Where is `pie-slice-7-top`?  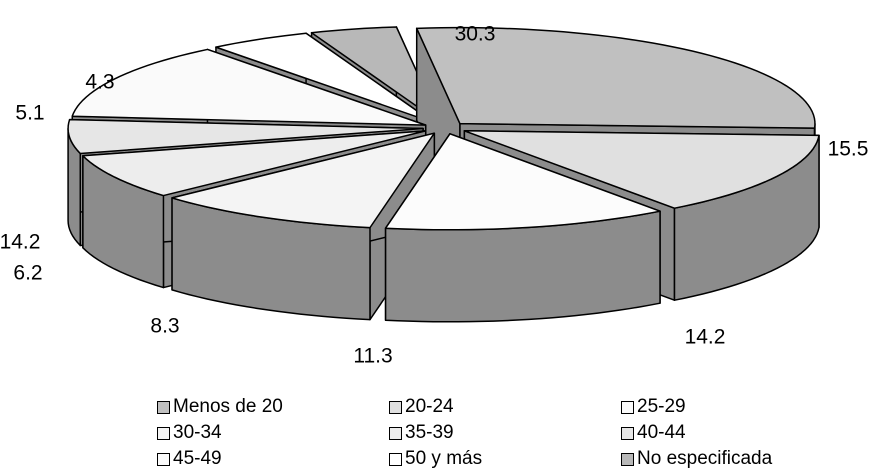 pie-slice-7-top is located at coordinates (249, 87).